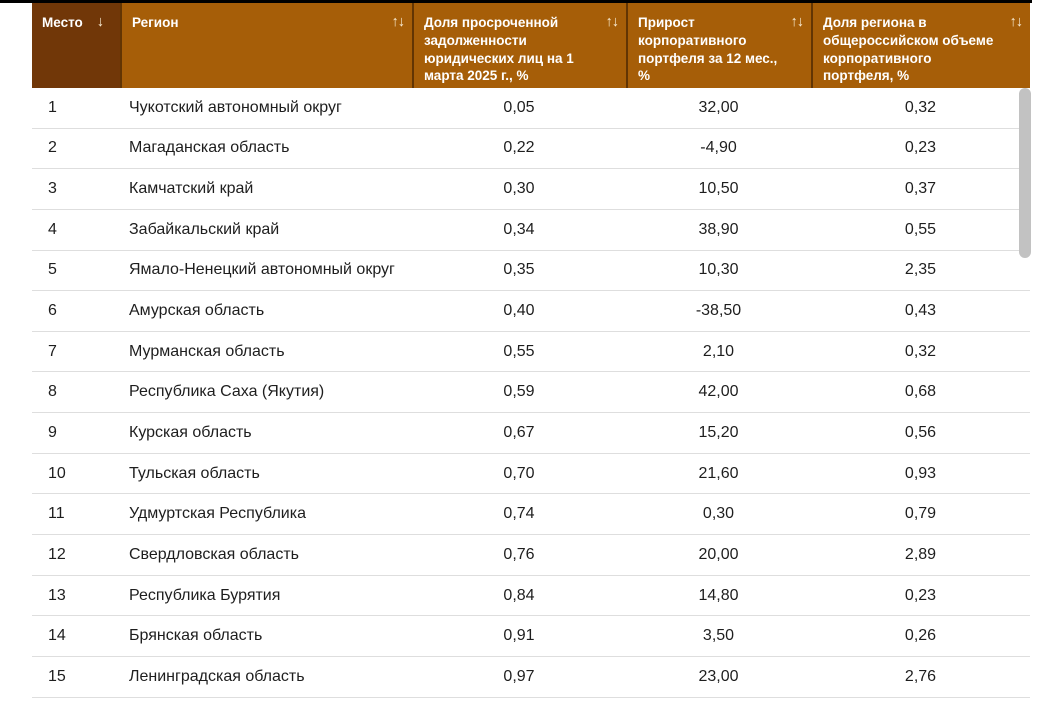 The width and height of the screenshot is (1056, 703). What do you see at coordinates (718, 676) in the screenshot?
I see `row-portfolio-growth: 23,00` at bounding box center [718, 676].